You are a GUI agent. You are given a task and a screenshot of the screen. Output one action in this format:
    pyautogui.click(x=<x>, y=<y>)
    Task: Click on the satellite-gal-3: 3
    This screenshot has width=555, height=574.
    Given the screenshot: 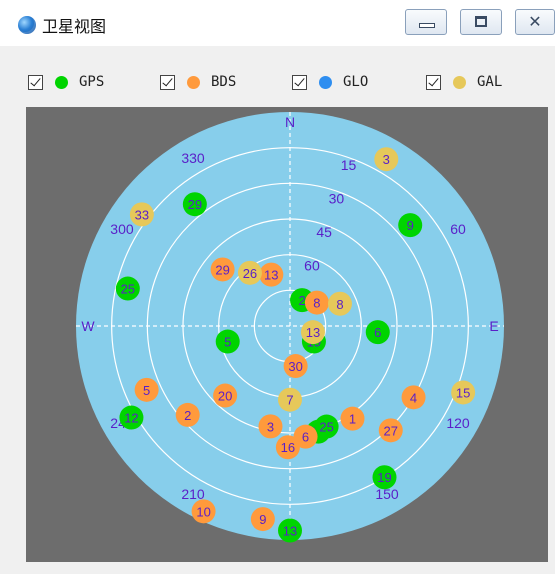 What is the action you would take?
    pyautogui.click(x=386, y=159)
    